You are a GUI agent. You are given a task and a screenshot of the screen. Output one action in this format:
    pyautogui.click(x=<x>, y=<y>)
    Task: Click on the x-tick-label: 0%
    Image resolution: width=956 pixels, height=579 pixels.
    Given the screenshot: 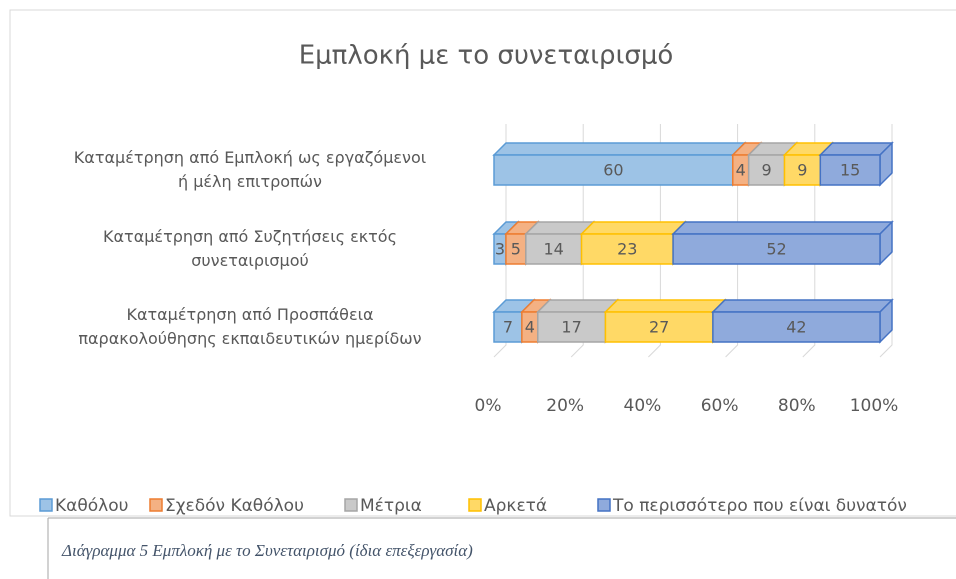 What is the action you would take?
    pyautogui.click(x=488, y=406)
    